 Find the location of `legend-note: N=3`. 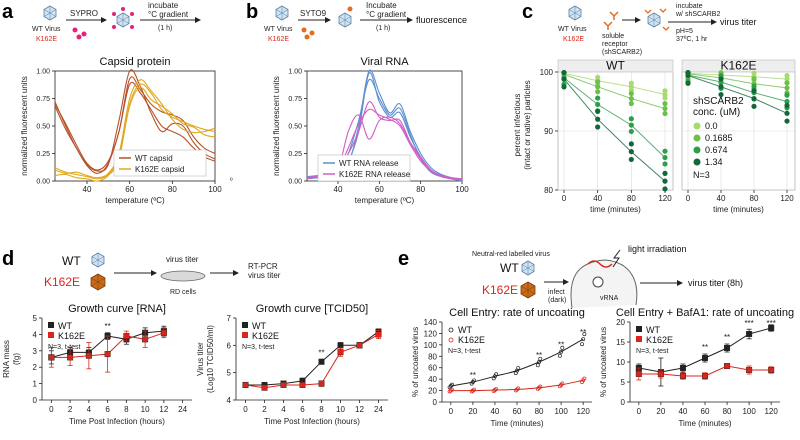

legend-note: N=3 is located at coordinates (701, 175).